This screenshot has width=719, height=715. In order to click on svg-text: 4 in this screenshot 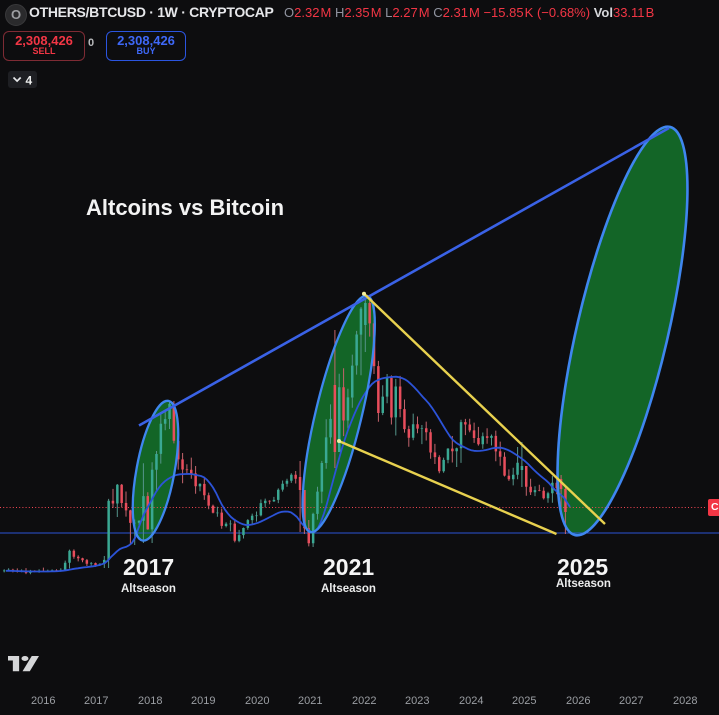, I will do `click(29, 81)`.